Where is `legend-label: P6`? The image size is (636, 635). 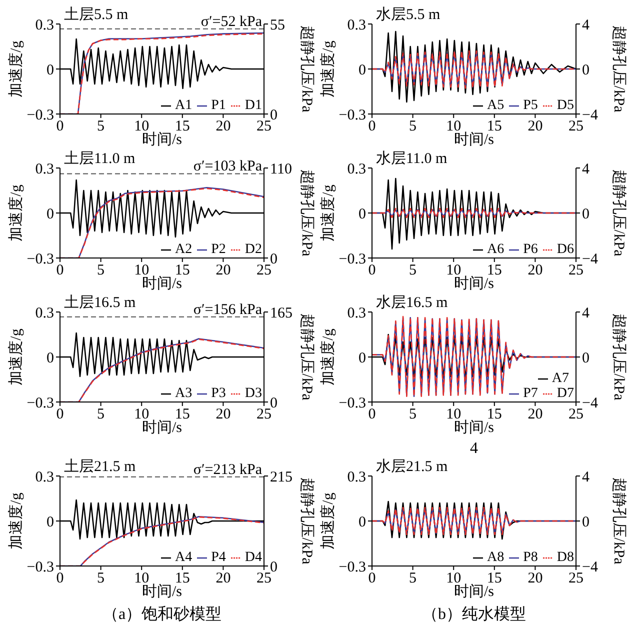 legend-label: P6 is located at coordinates (530, 249).